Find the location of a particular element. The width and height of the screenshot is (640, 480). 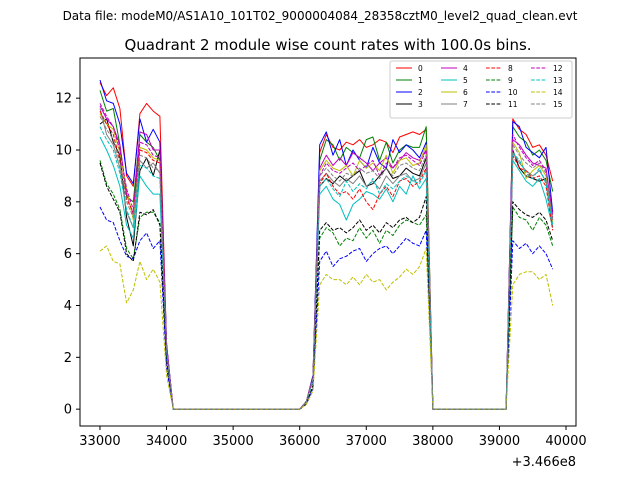

y-tick-label: 6 is located at coordinates (68, 254).